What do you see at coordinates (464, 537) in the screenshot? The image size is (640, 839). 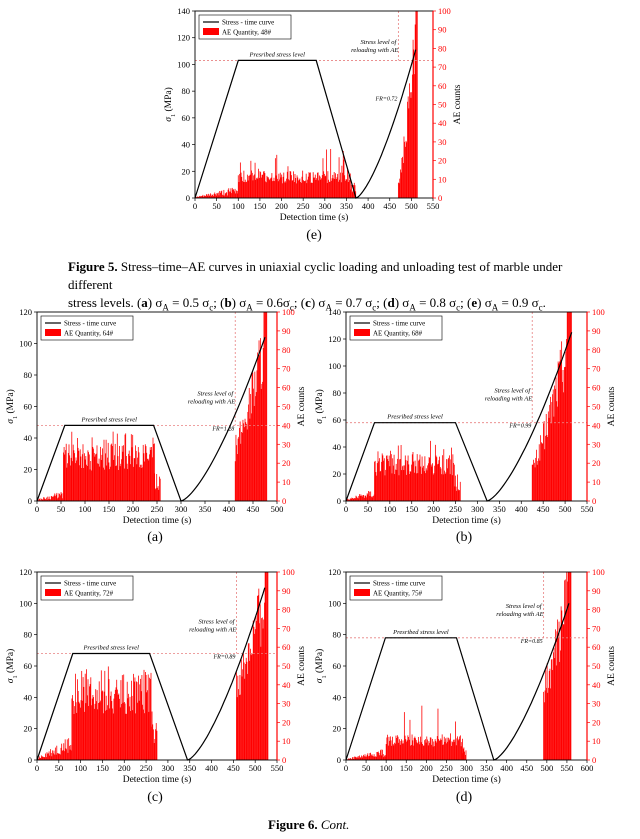 I see `panel-label-b: (b)` at bounding box center [464, 537].